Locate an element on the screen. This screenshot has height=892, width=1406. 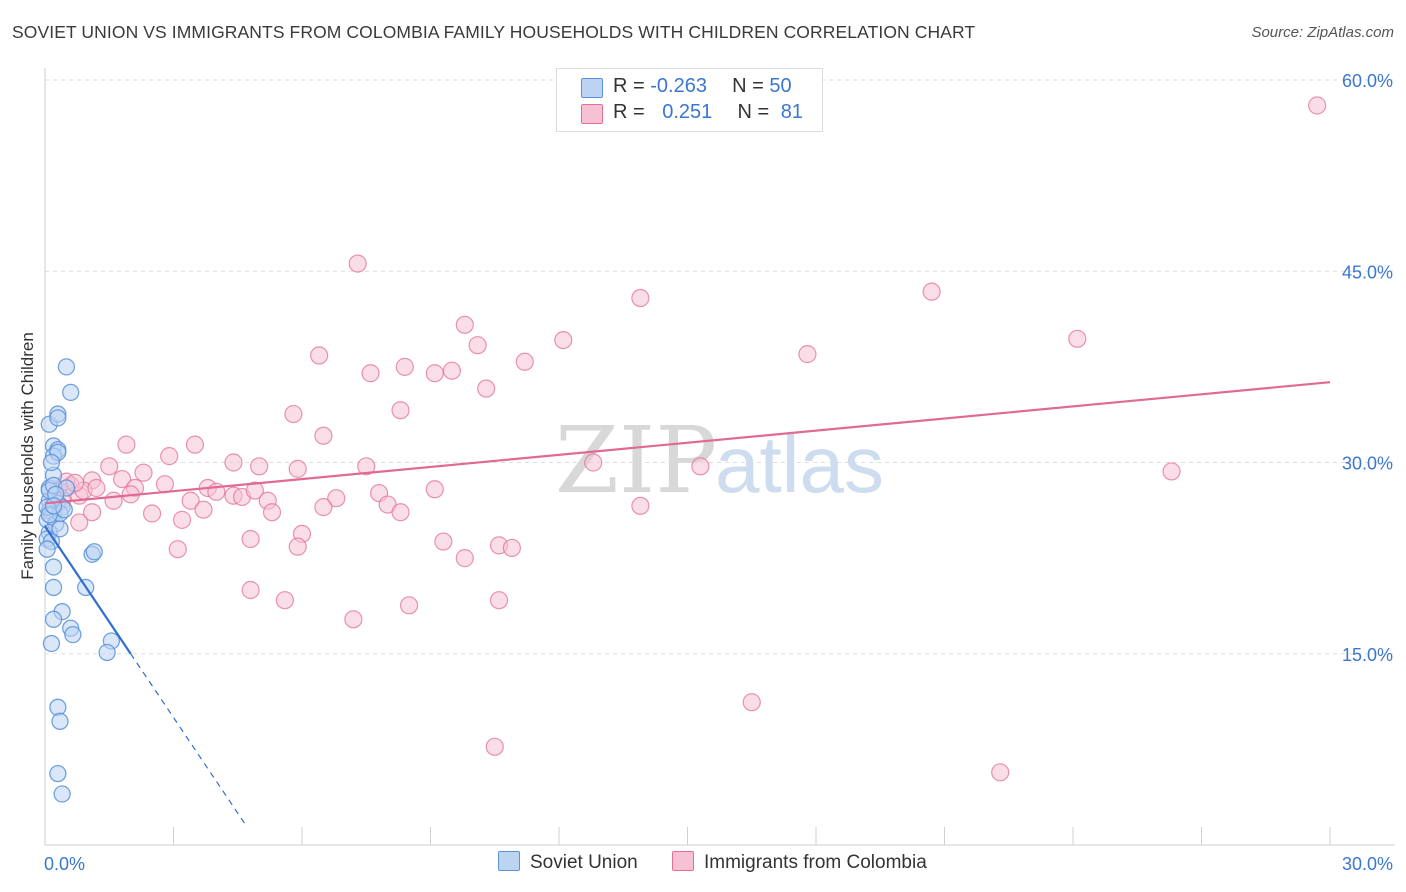
soviet-trend-extension is located at coordinates (188, 740).